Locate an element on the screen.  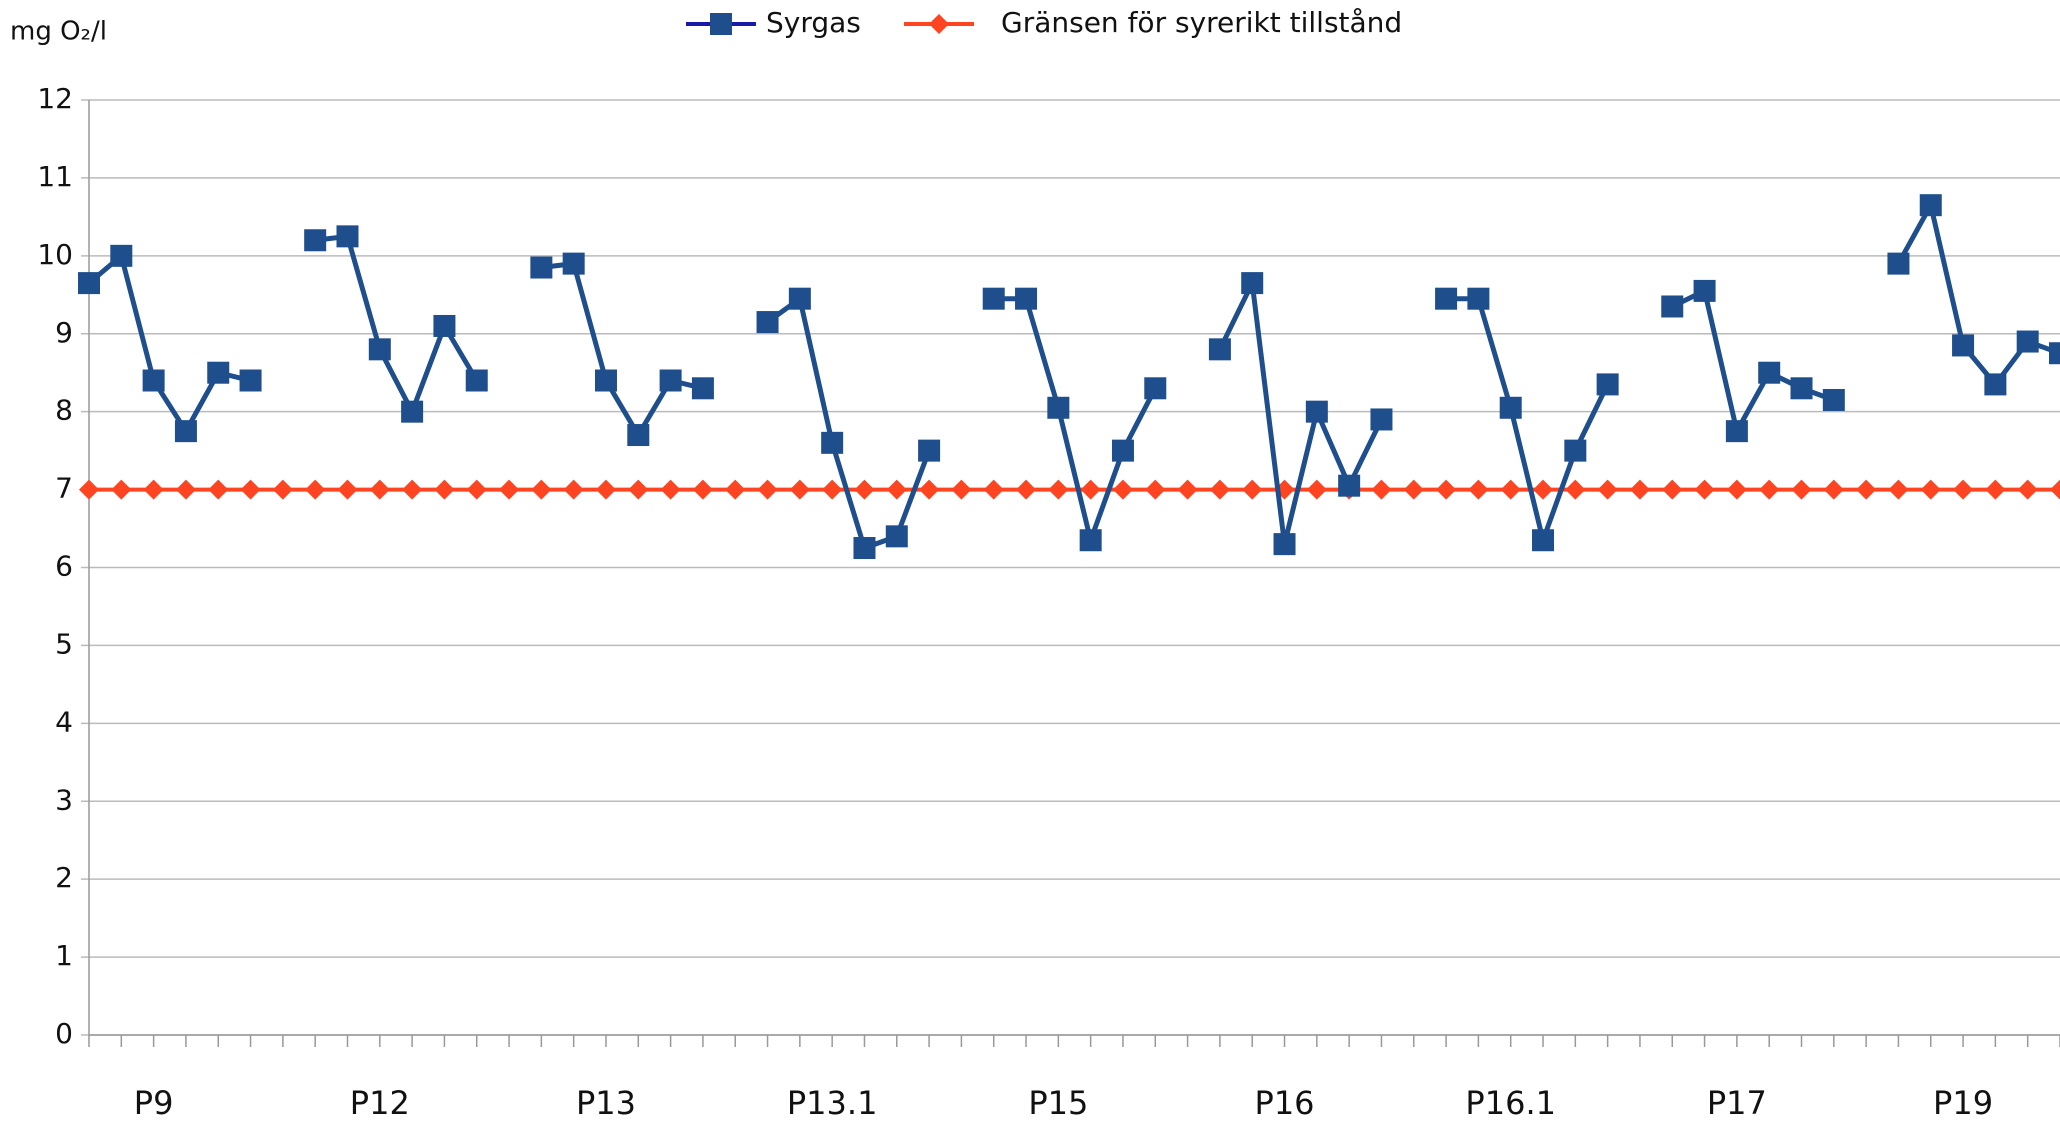
y-tick-label: 1 is located at coordinates (64, 955).